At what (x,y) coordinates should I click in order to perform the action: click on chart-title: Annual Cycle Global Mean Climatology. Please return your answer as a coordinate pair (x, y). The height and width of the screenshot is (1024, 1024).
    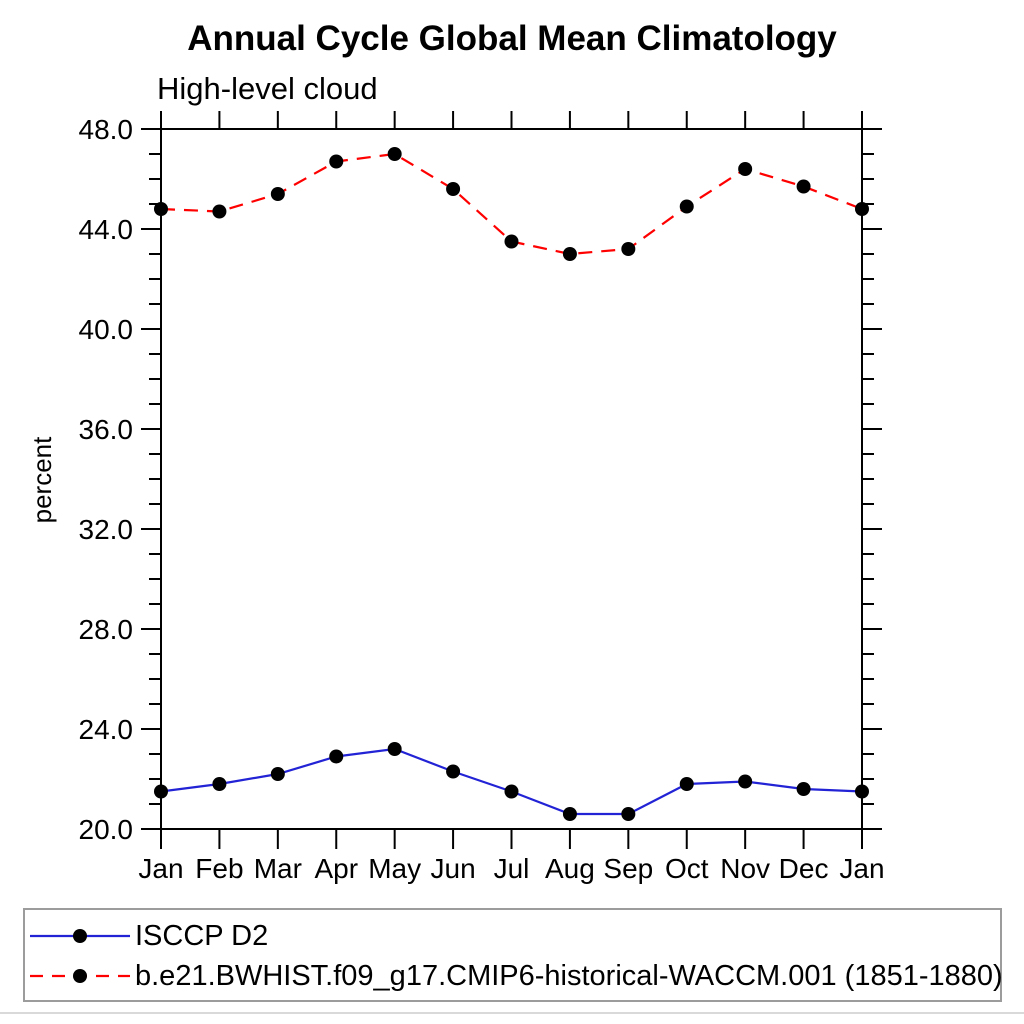
    Looking at the image, I should click on (512, 38).